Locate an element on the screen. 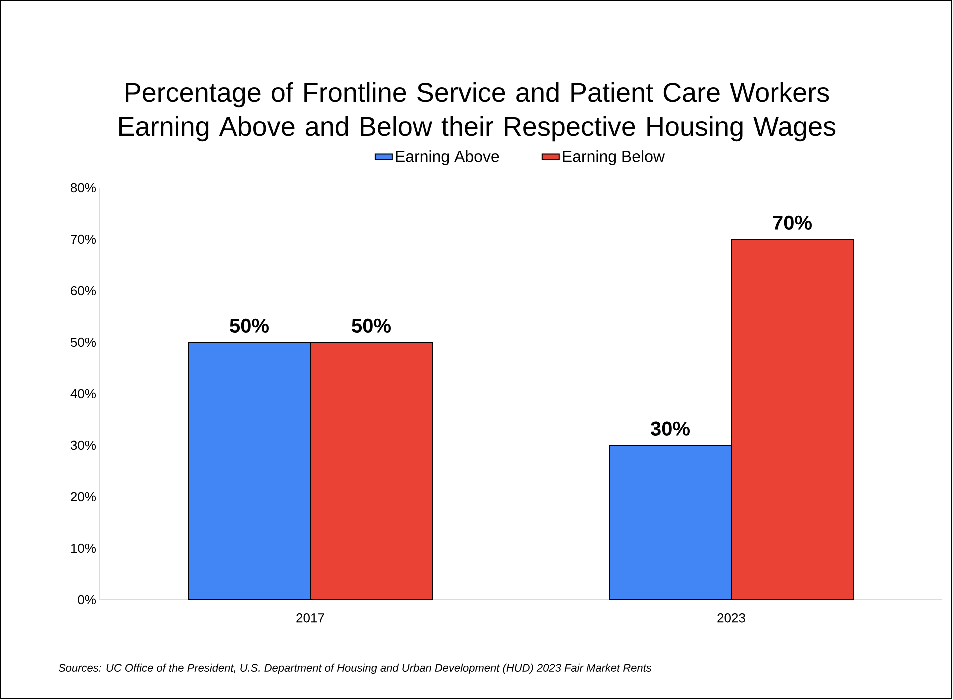 This screenshot has height=700, width=953. y-tick-label: 50% is located at coordinates (83, 343).